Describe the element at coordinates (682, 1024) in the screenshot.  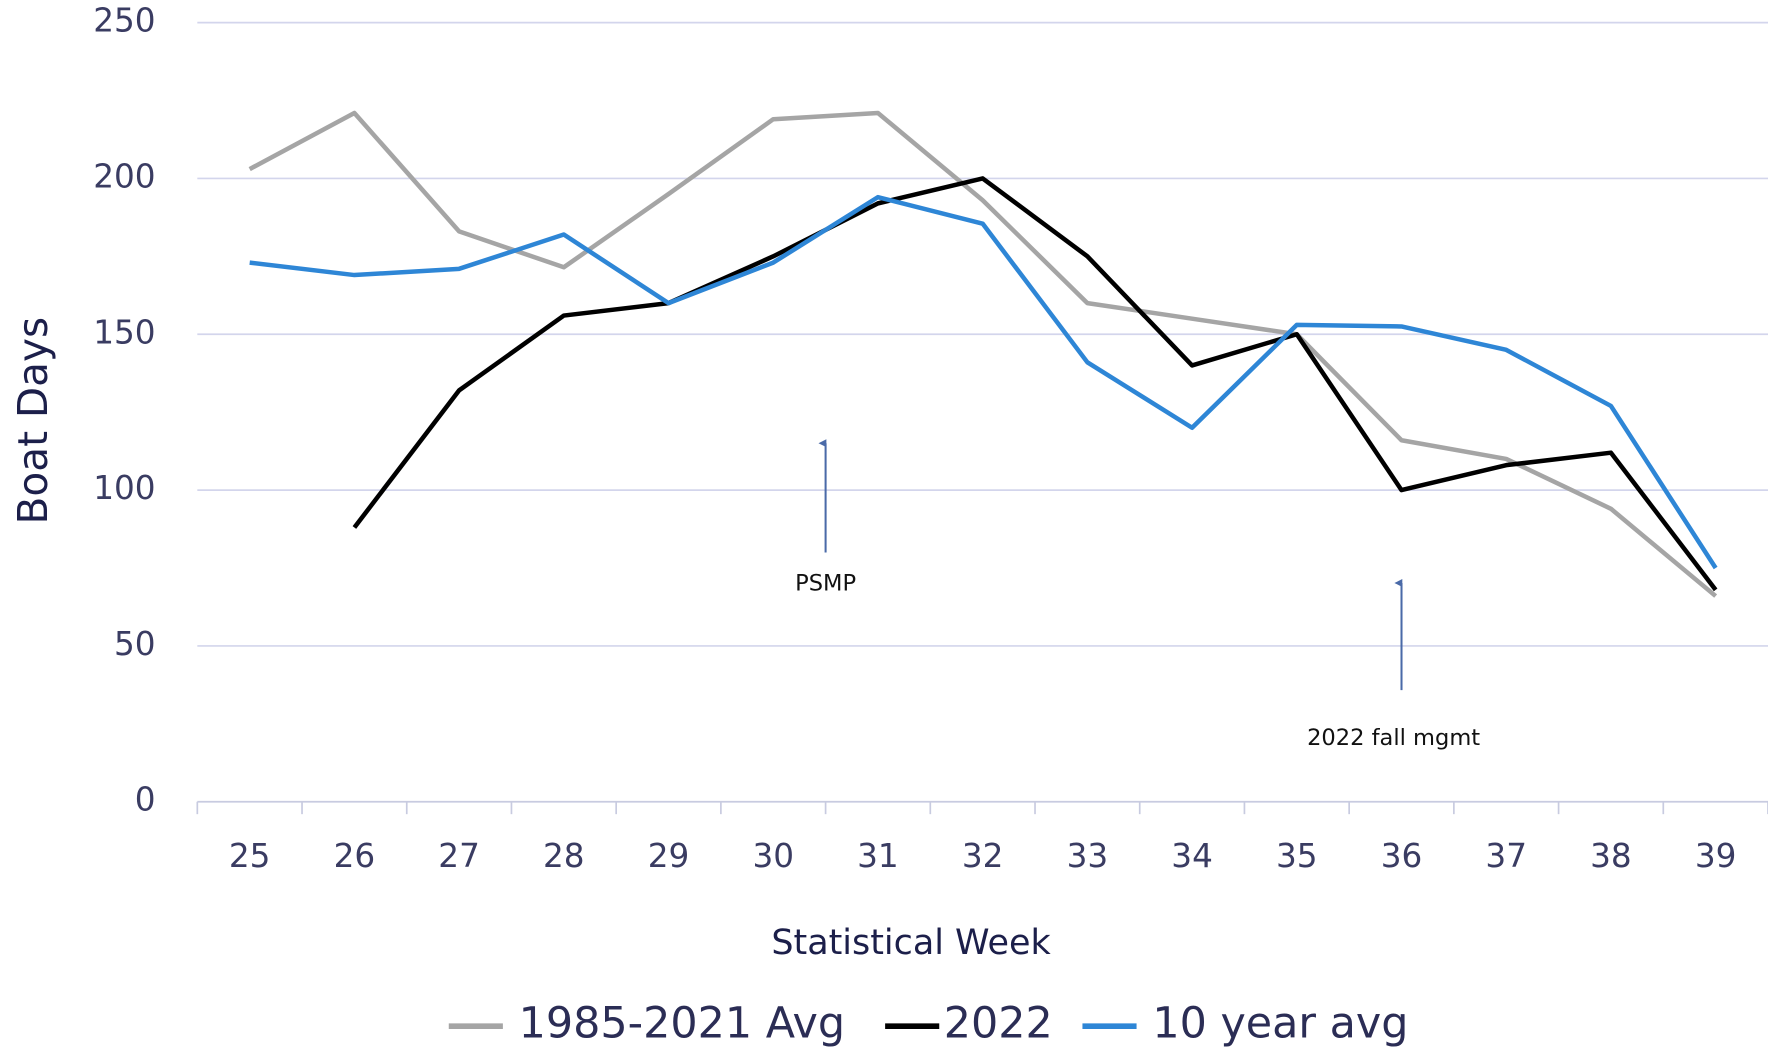
I see `legend-label: 1985-2021 Avg` at that location.